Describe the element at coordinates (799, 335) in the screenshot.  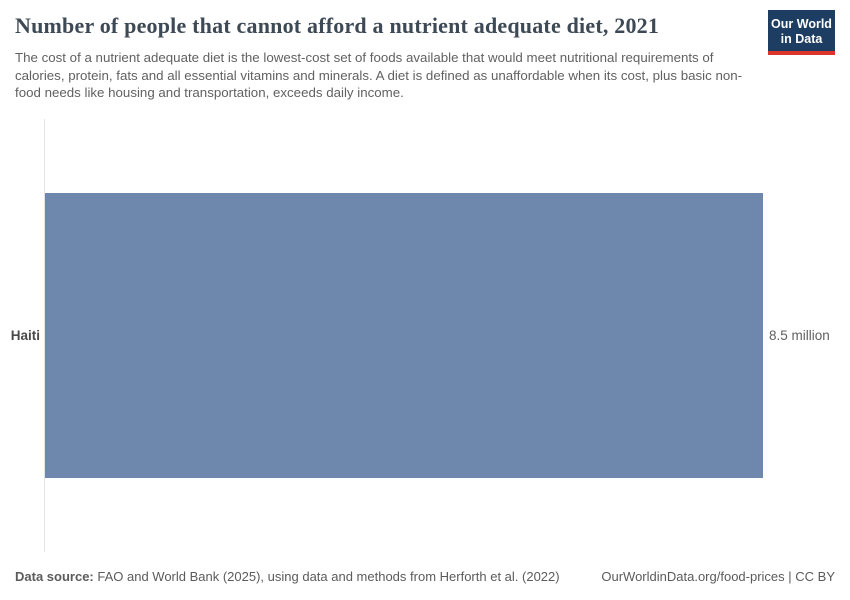
I see `value-label-haiti: 8.5 million` at that location.